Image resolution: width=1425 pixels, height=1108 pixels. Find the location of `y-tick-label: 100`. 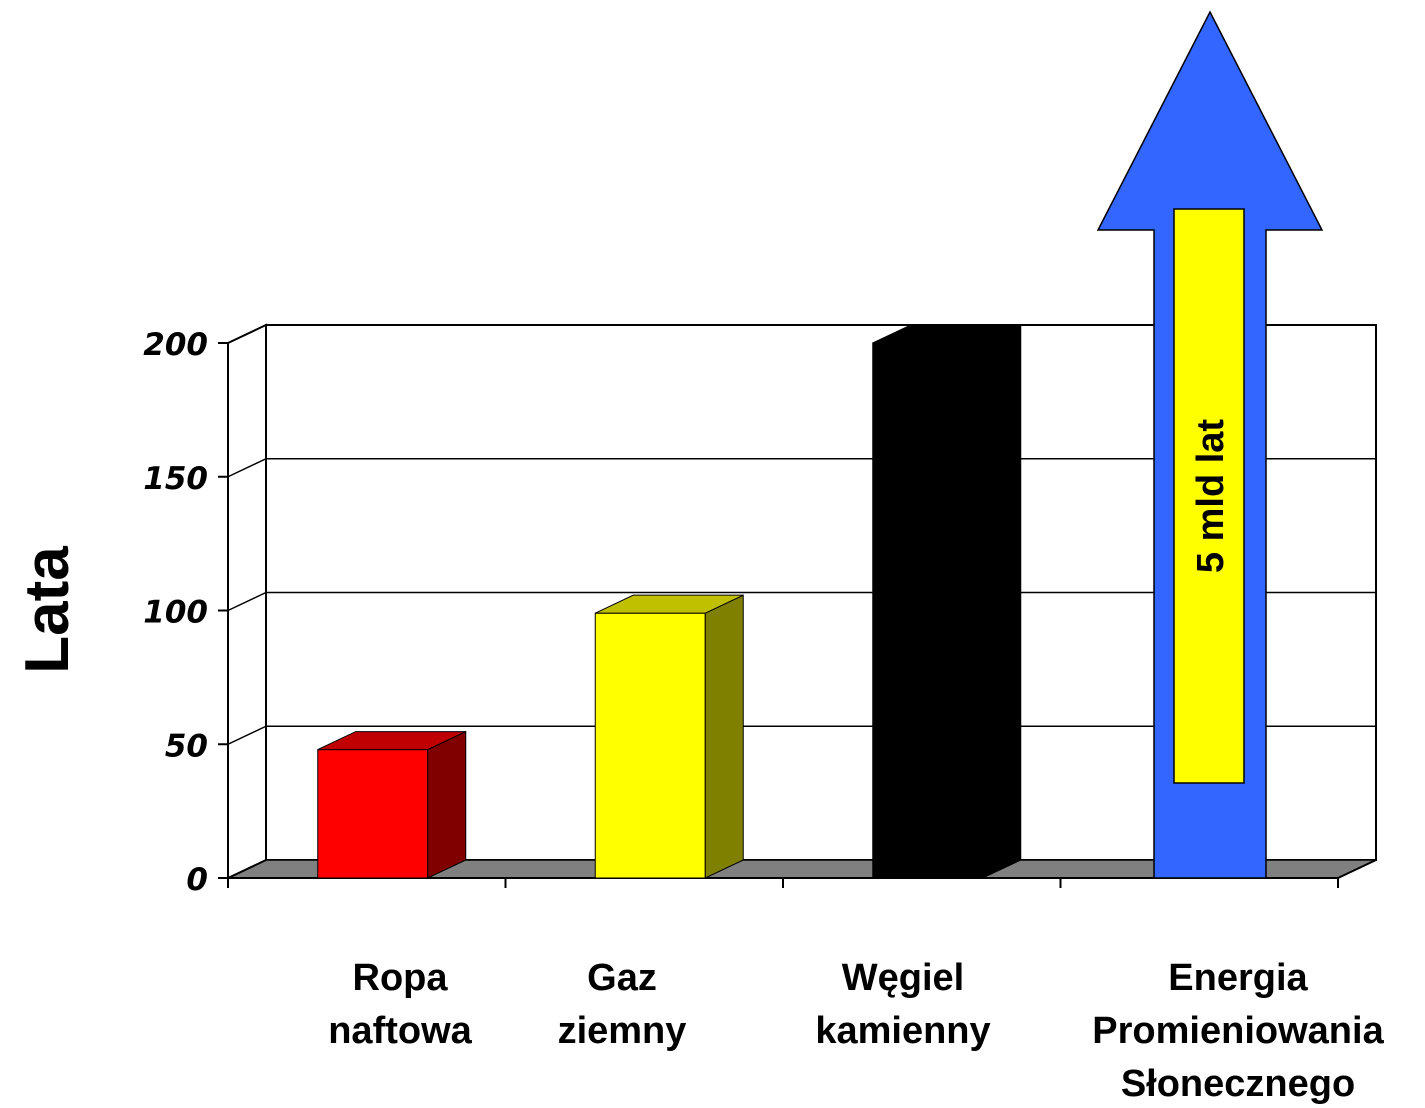

y-tick-label: 100 is located at coordinates (175, 613).